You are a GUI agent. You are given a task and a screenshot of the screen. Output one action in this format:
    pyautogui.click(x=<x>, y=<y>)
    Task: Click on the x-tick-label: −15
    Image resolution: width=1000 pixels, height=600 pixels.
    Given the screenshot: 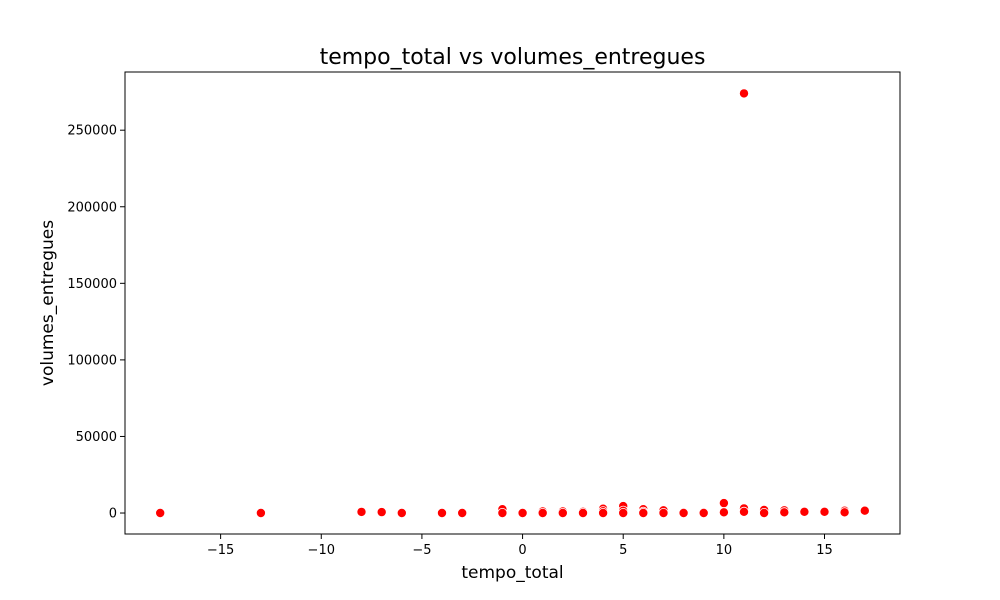 What is the action you would take?
    pyautogui.click(x=220, y=550)
    